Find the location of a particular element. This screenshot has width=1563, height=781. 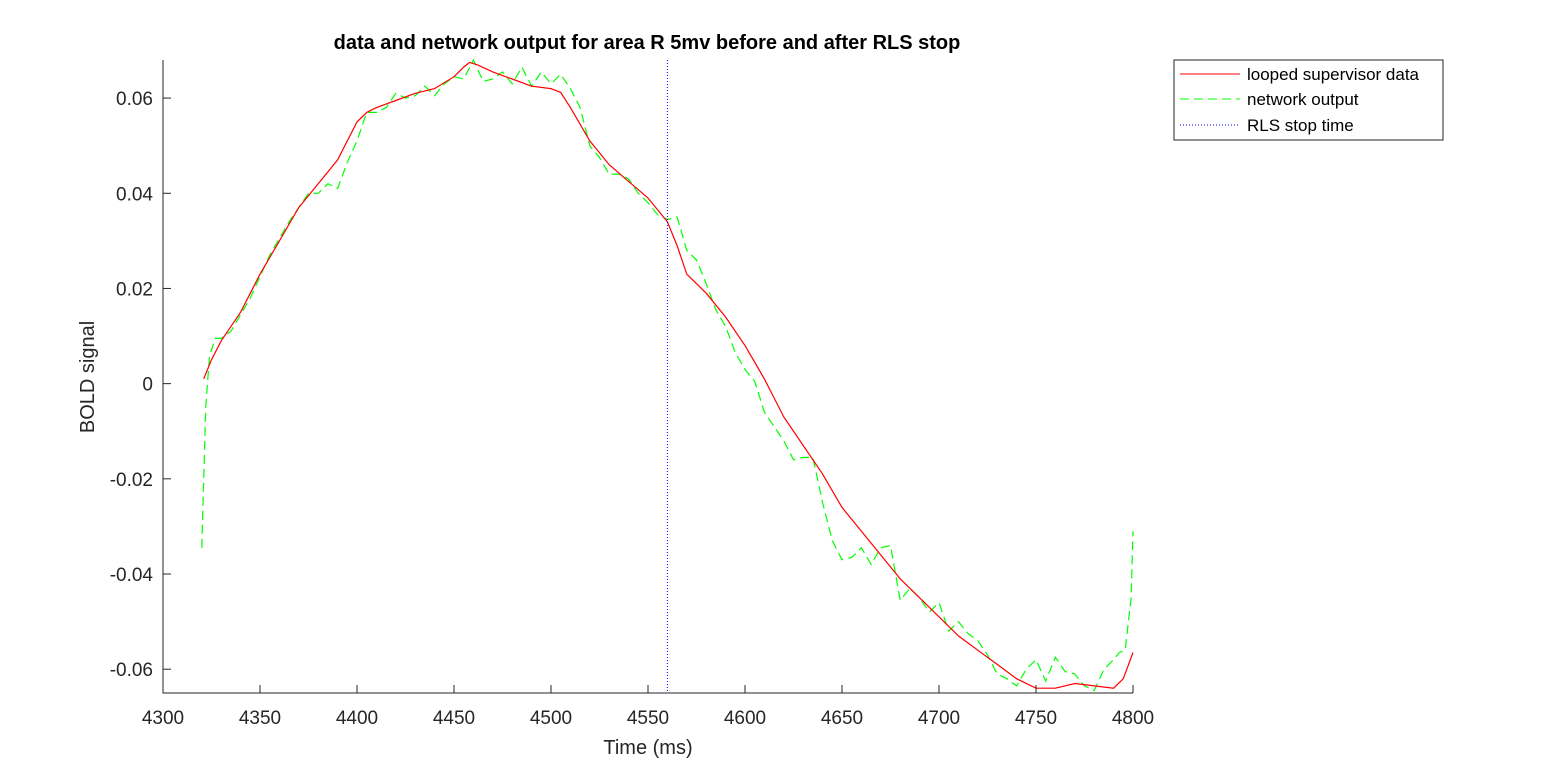

y-tick-label: -0.06 is located at coordinates (131, 670).